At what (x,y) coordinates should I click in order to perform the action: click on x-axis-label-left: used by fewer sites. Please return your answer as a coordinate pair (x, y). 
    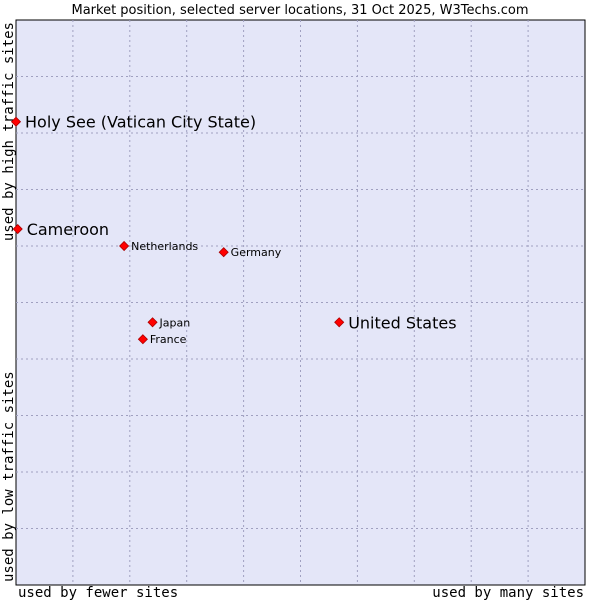
    Looking at the image, I should click on (98, 592).